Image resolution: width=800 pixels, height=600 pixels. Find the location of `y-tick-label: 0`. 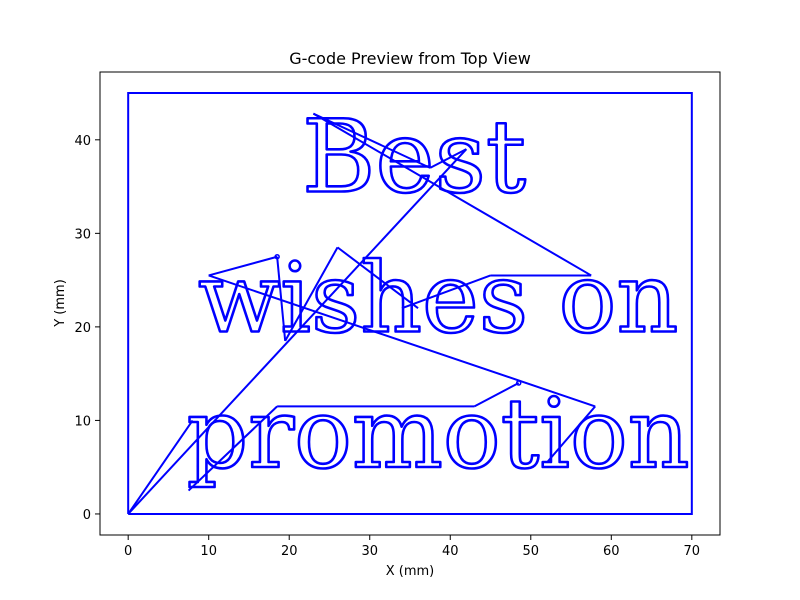

y-tick-label: 0 is located at coordinates (87, 515).